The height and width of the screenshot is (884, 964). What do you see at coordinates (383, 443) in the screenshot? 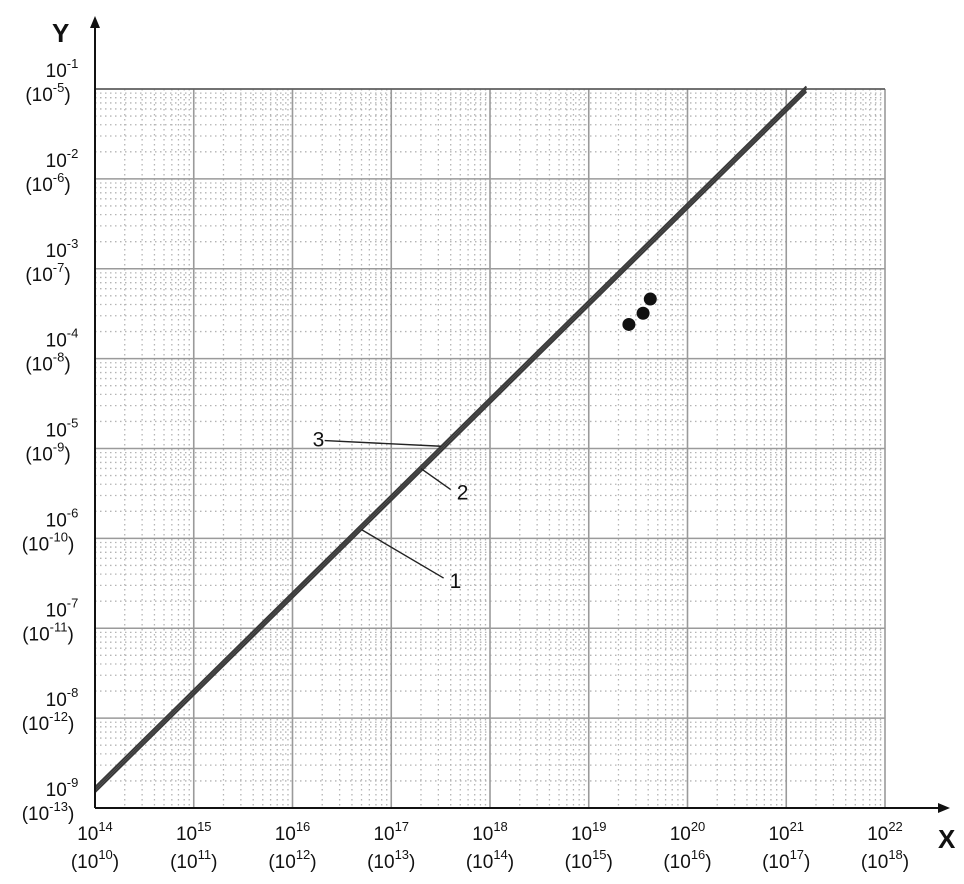
I see `annotation-leader-line` at bounding box center [383, 443].